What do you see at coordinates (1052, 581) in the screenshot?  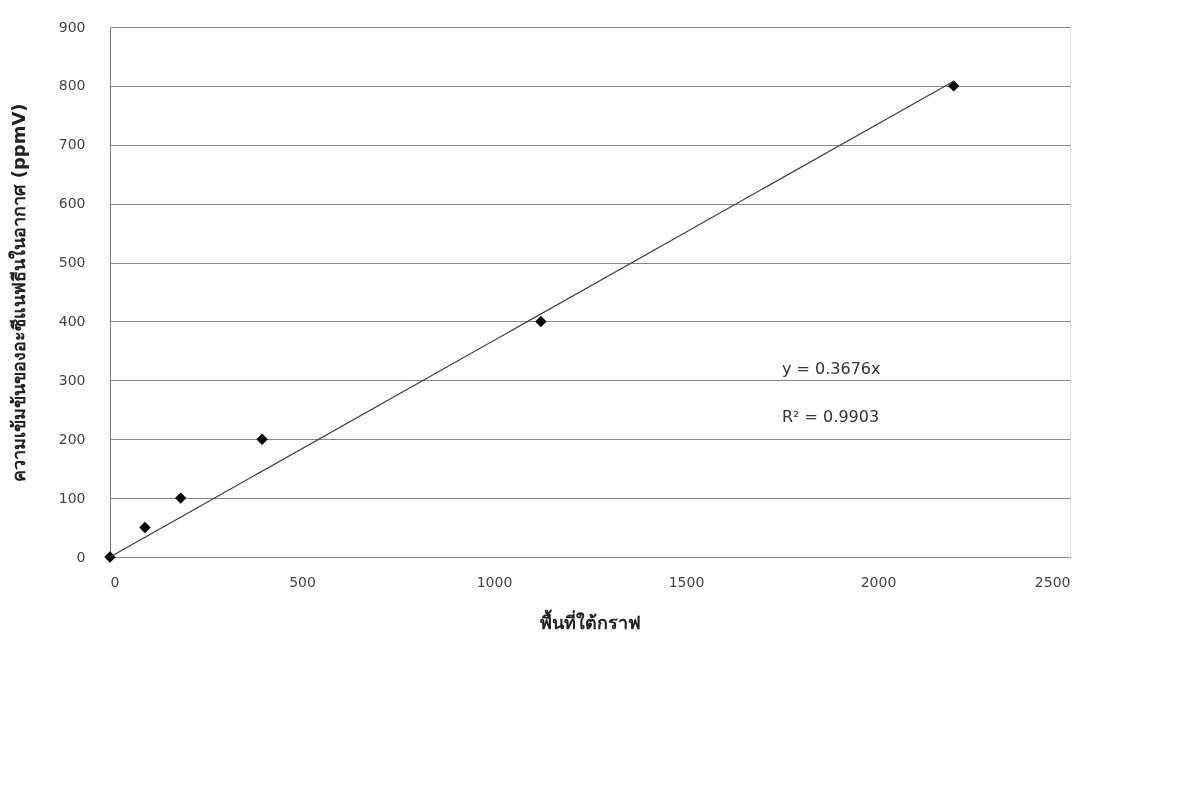 I see `x-tick-label: 2500` at bounding box center [1052, 581].